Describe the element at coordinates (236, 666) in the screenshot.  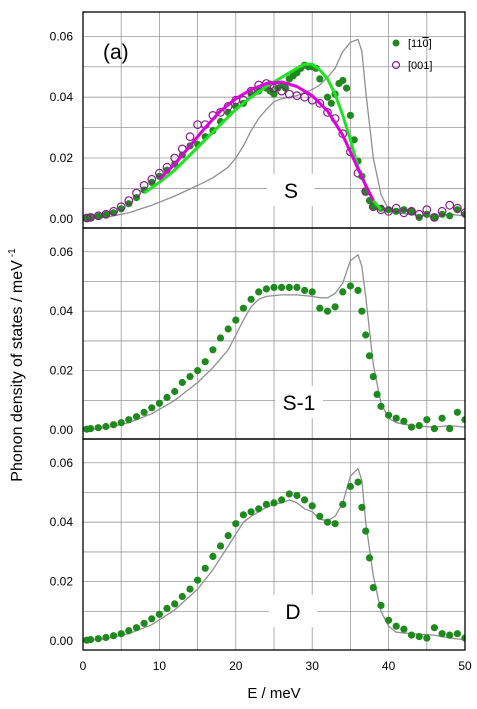
I see `x-tick-label: 20` at that location.